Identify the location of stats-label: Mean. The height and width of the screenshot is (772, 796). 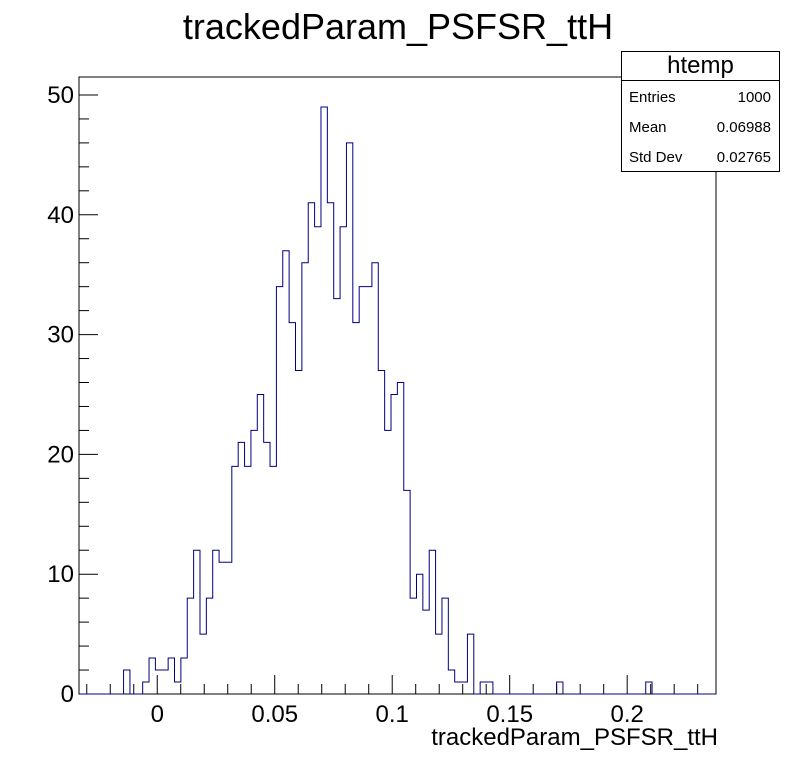
(648, 127).